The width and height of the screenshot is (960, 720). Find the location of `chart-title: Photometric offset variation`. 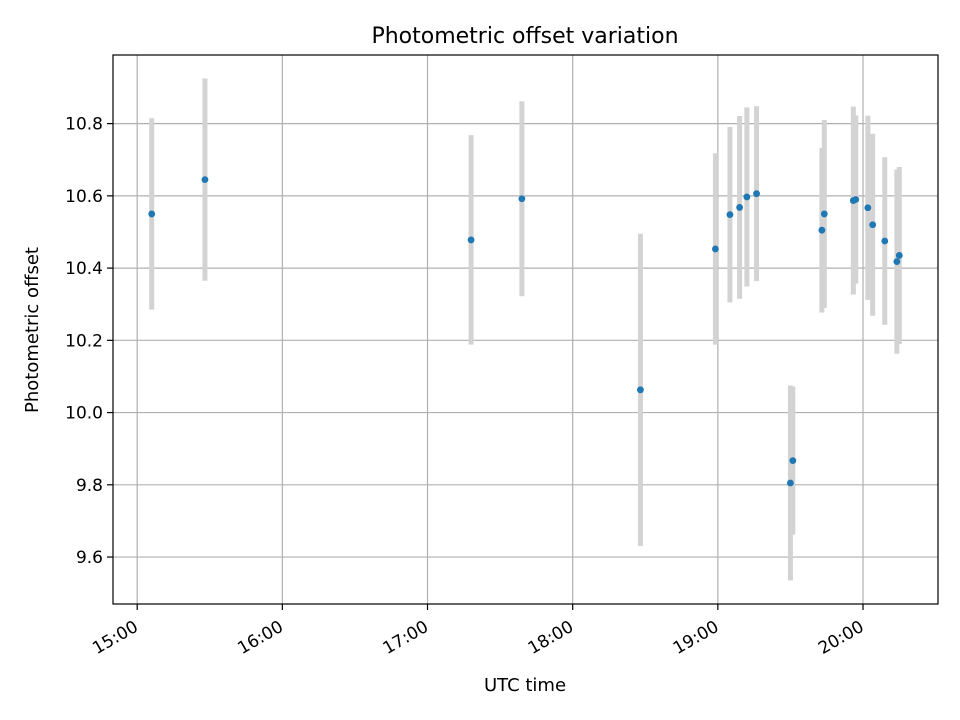

chart-title: Photometric offset variation is located at coordinates (524, 36).